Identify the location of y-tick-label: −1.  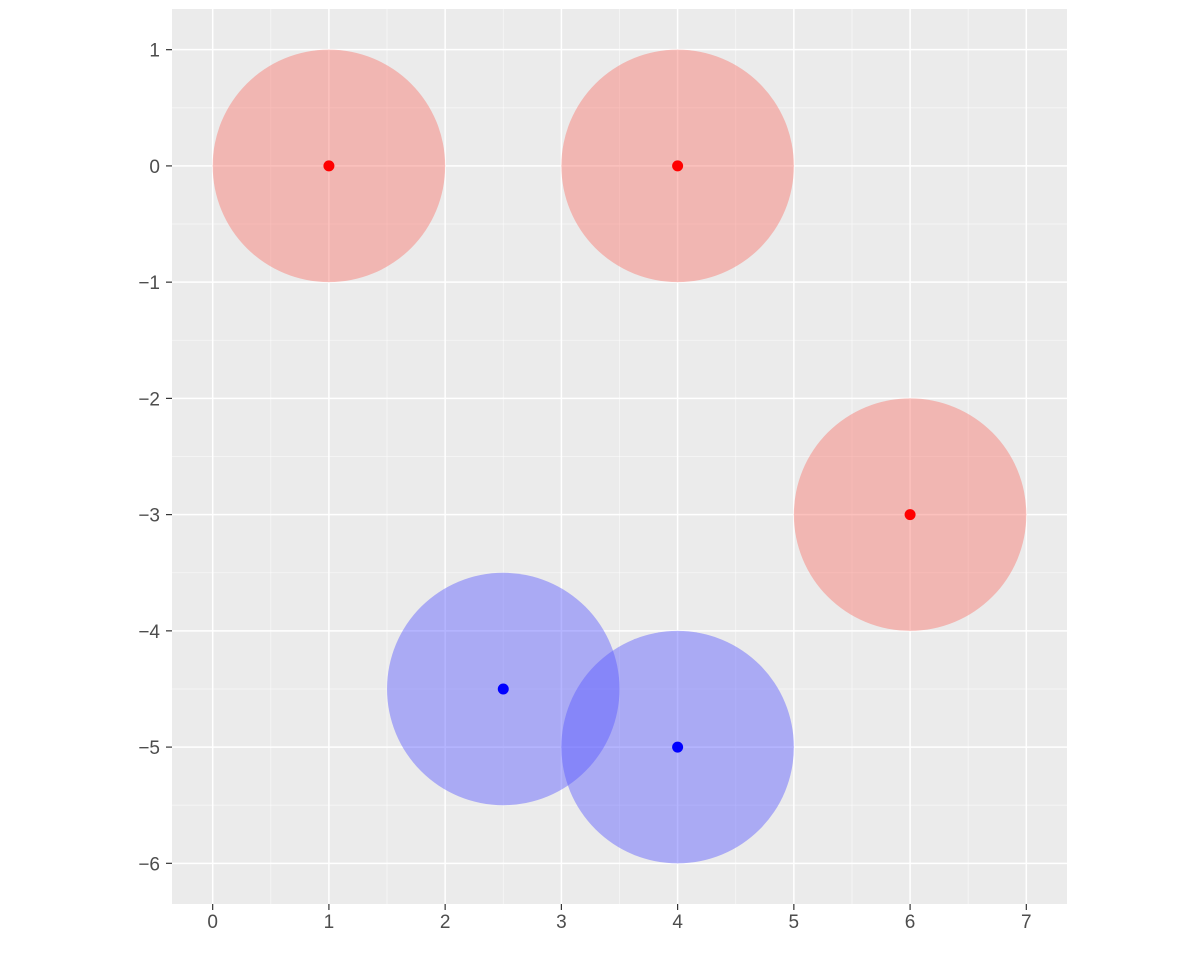
(149, 283).